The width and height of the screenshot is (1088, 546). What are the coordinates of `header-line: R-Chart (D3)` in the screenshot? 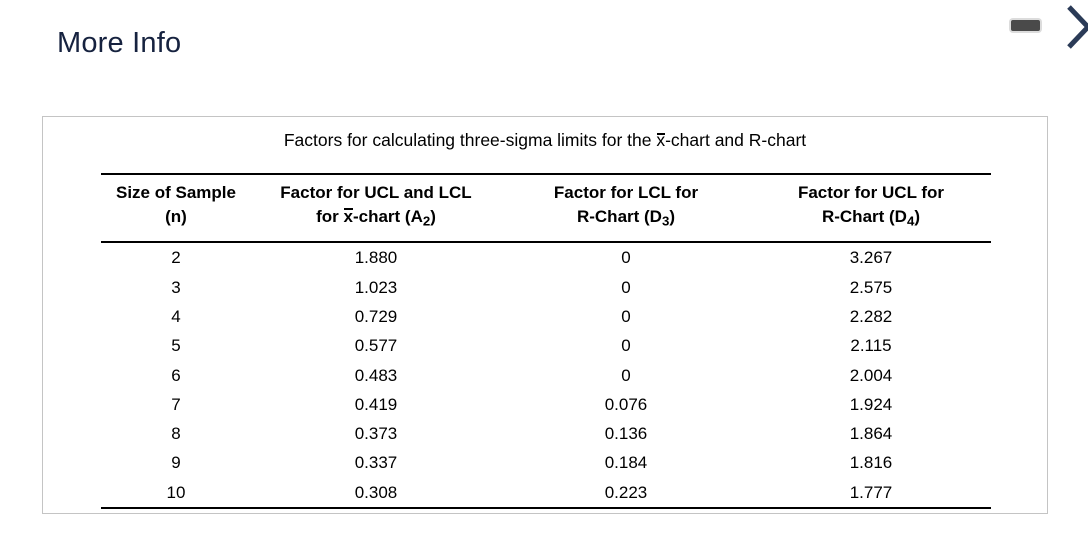 It's located at (626, 219).